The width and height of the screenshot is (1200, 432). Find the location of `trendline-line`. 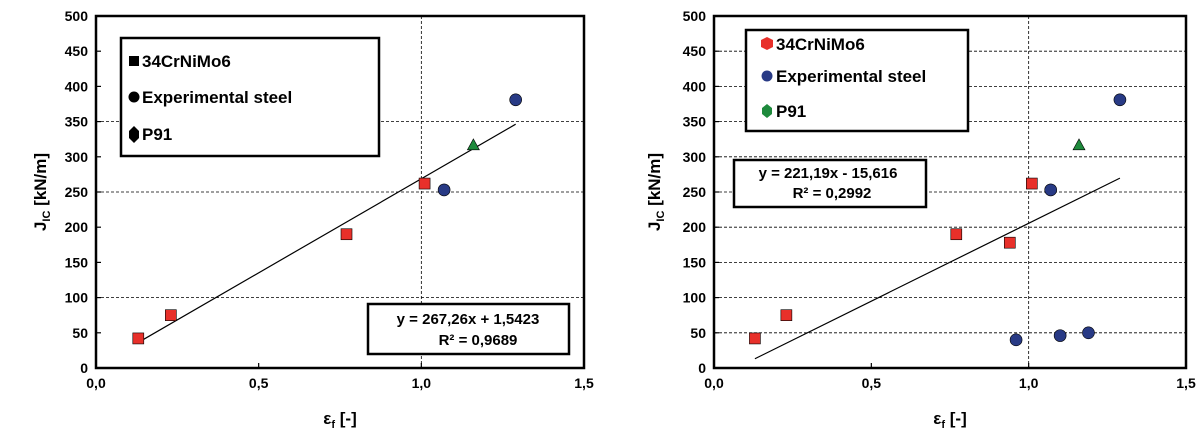

trendline-line is located at coordinates (937, 268).